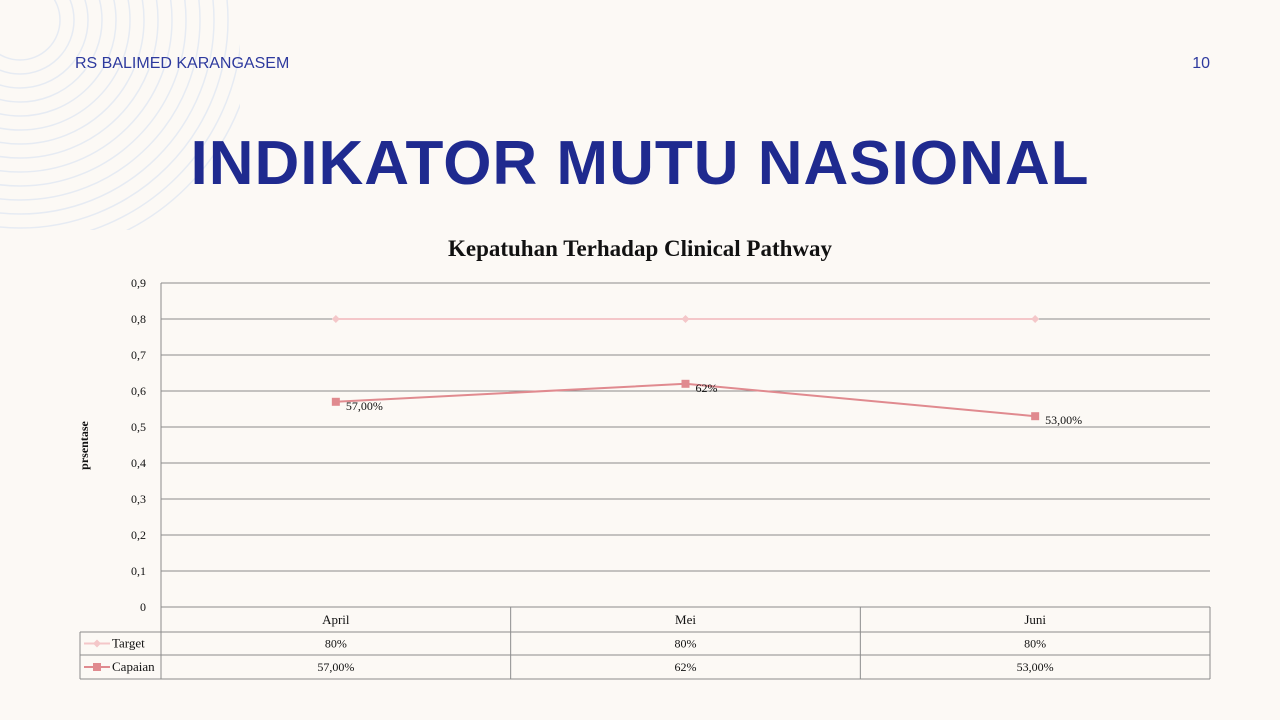  What do you see at coordinates (138, 355) in the screenshot?
I see `y-tick-label: 0,7` at bounding box center [138, 355].